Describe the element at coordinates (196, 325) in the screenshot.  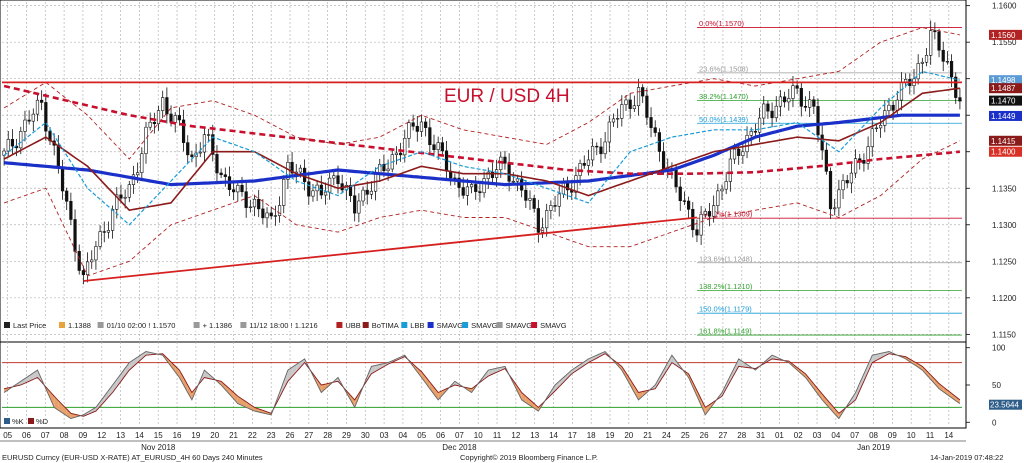
I see `legend-swatch` at that location.